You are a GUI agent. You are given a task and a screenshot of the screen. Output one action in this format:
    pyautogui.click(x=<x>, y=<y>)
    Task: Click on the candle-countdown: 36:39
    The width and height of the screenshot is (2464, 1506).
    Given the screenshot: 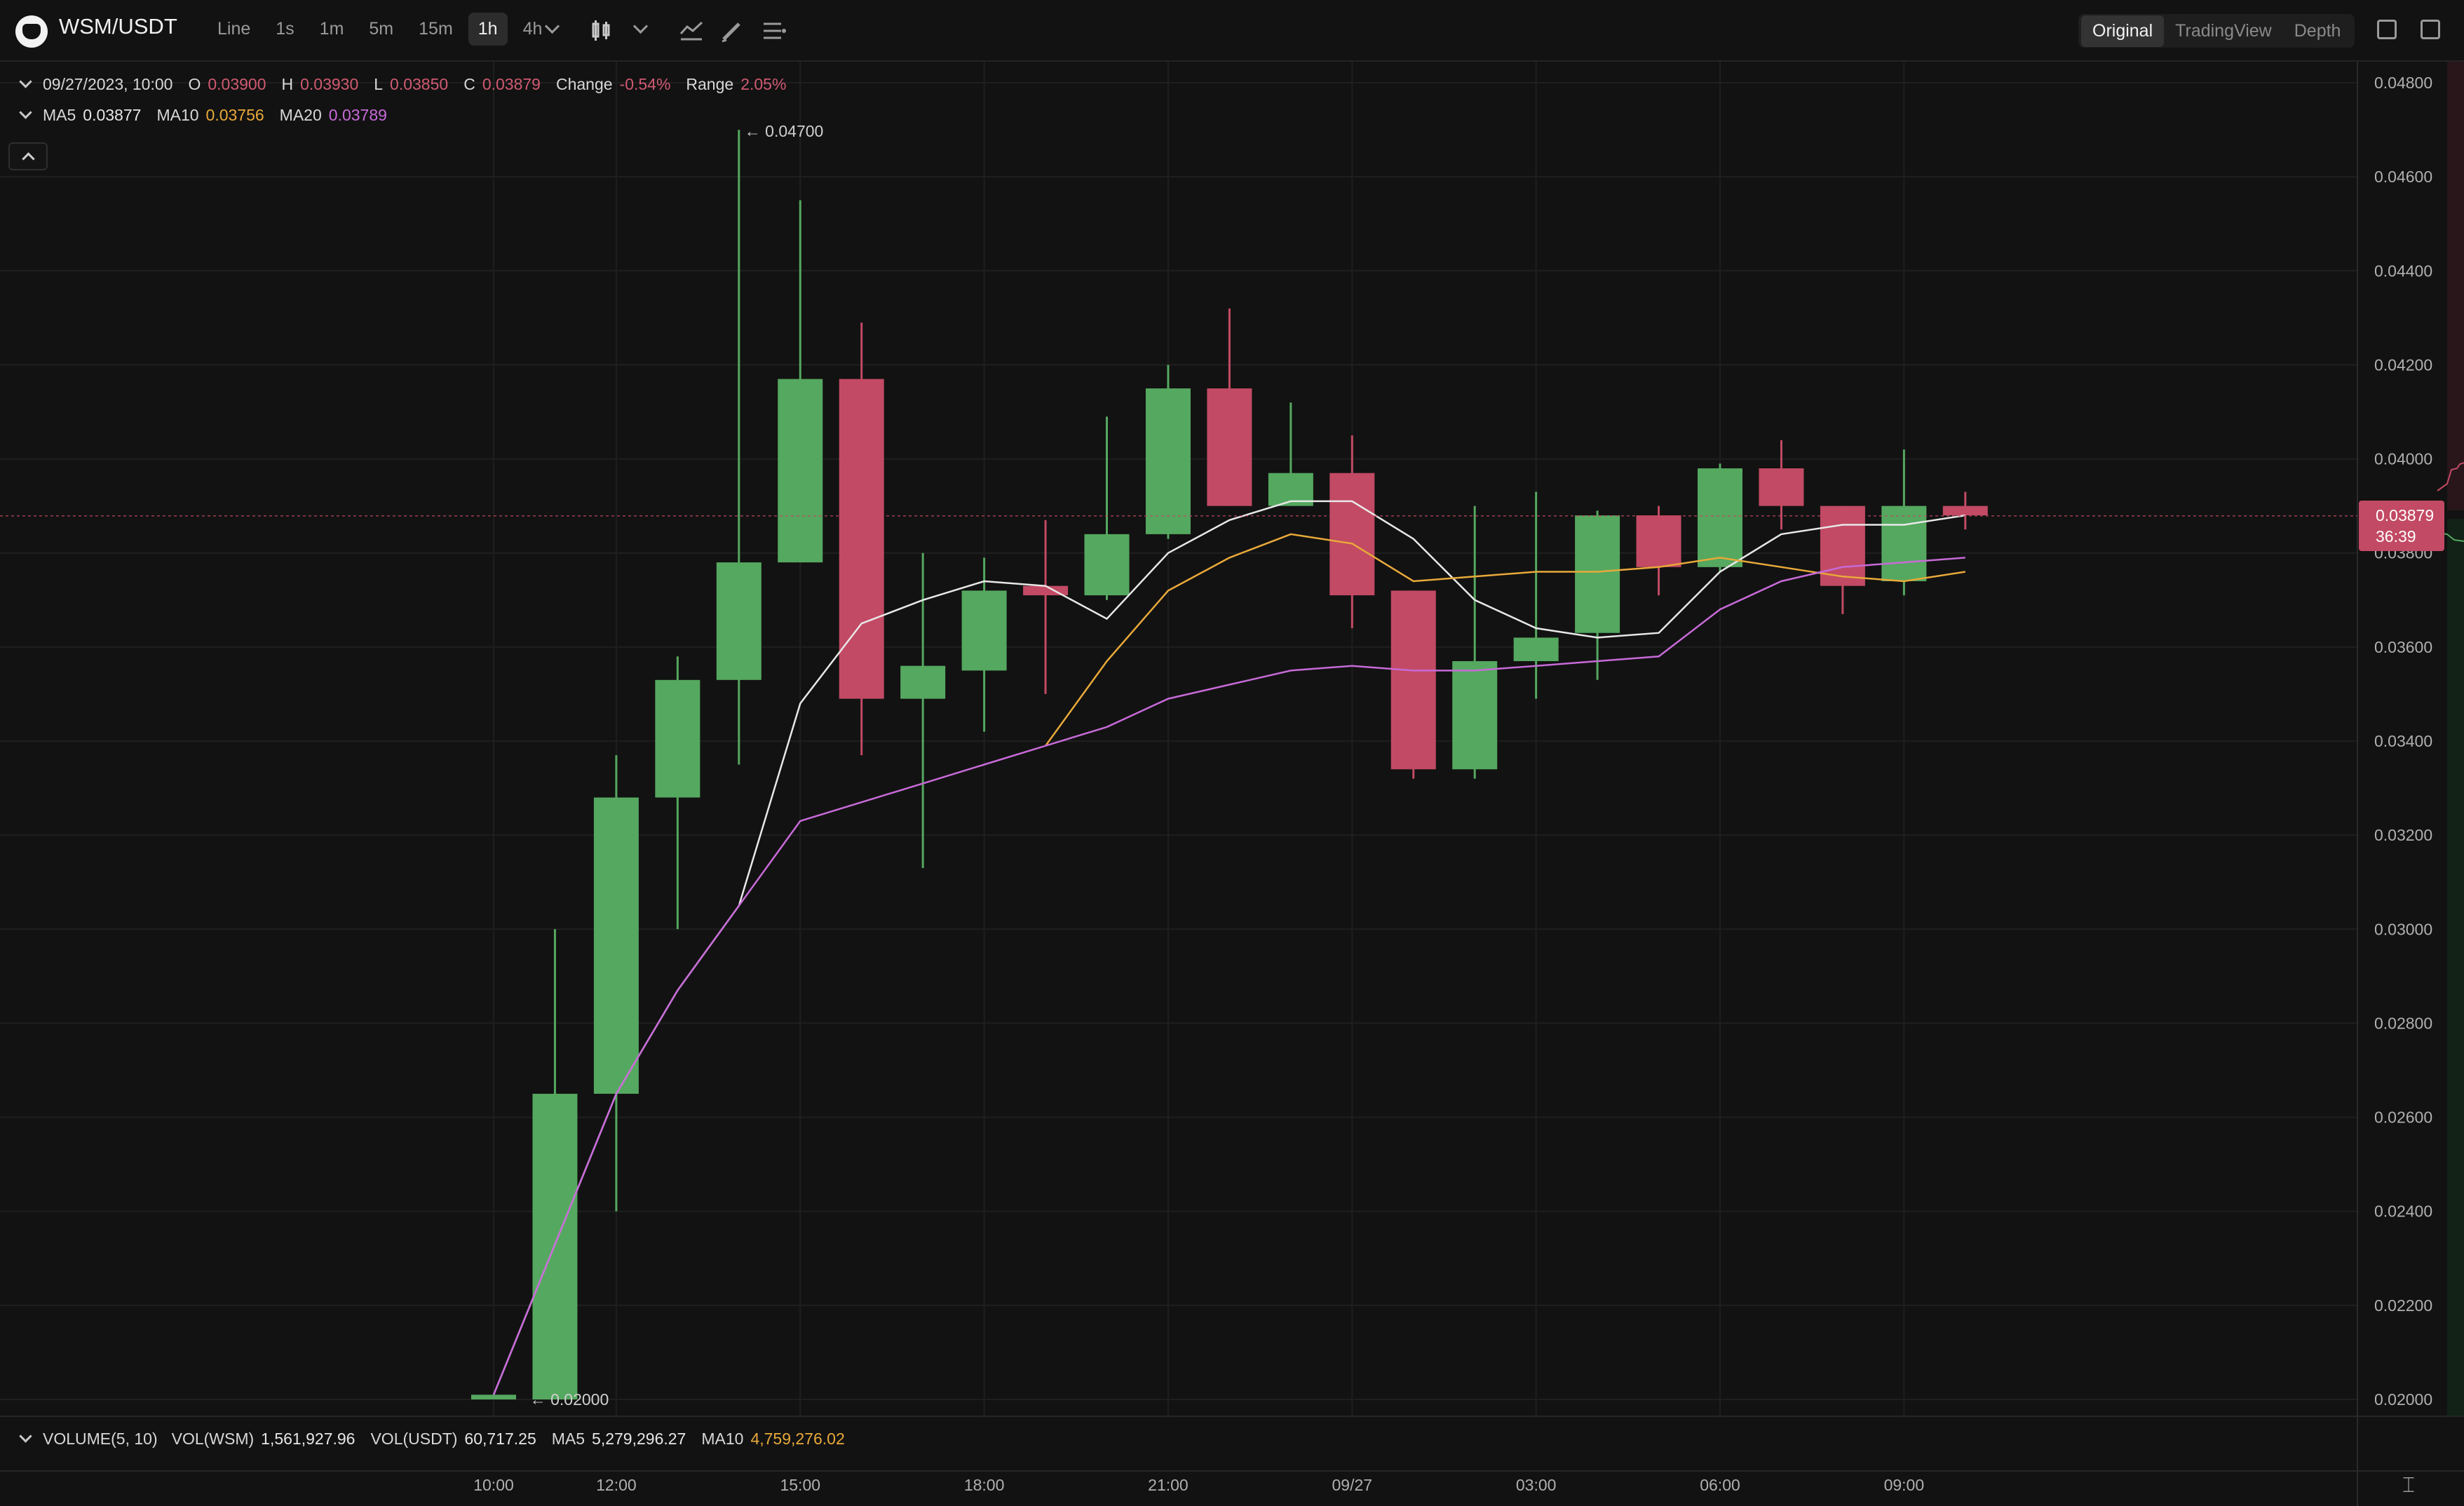 What is the action you would take?
    pyautogui.click(x=2396, y=536)
    